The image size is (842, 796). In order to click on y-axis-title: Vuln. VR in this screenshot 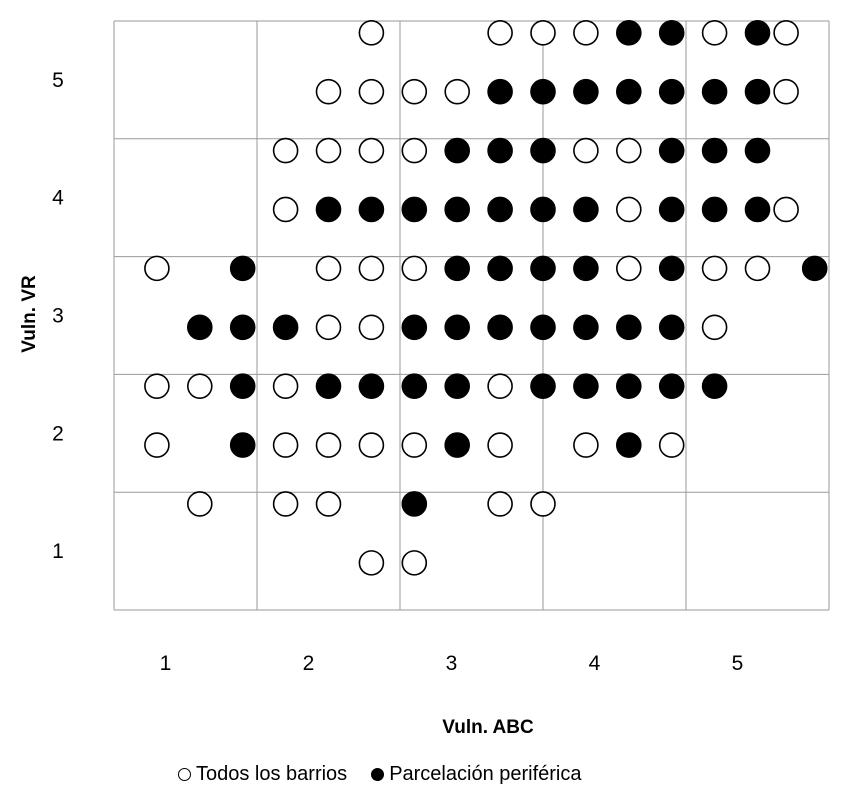, I will do `click(29, 314)`.